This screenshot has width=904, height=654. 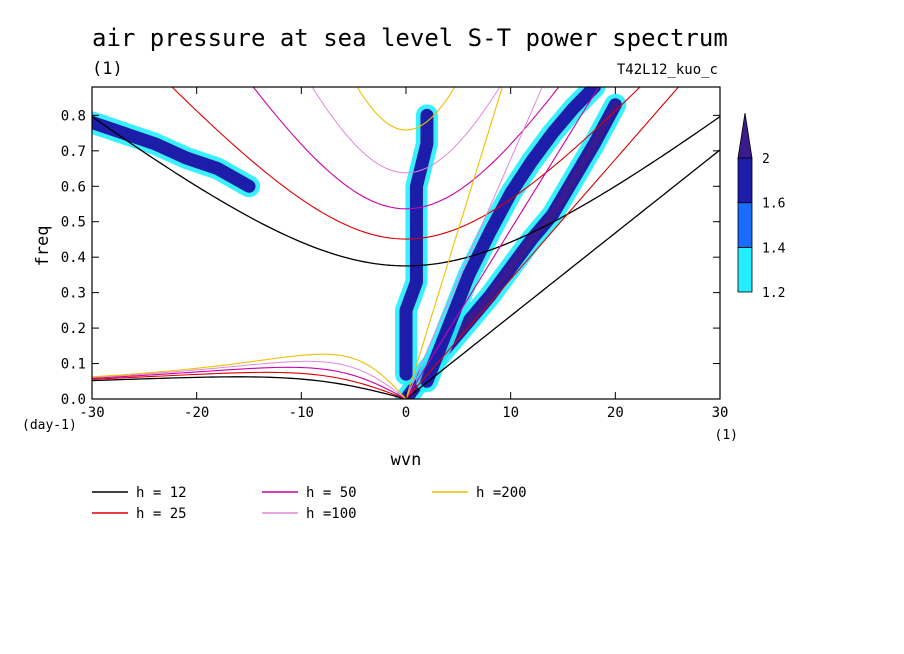 What do you see at coordinates (615, 413) in the screenshot?
I see `x-tick-label: 20` at bounding box center [615, 413].